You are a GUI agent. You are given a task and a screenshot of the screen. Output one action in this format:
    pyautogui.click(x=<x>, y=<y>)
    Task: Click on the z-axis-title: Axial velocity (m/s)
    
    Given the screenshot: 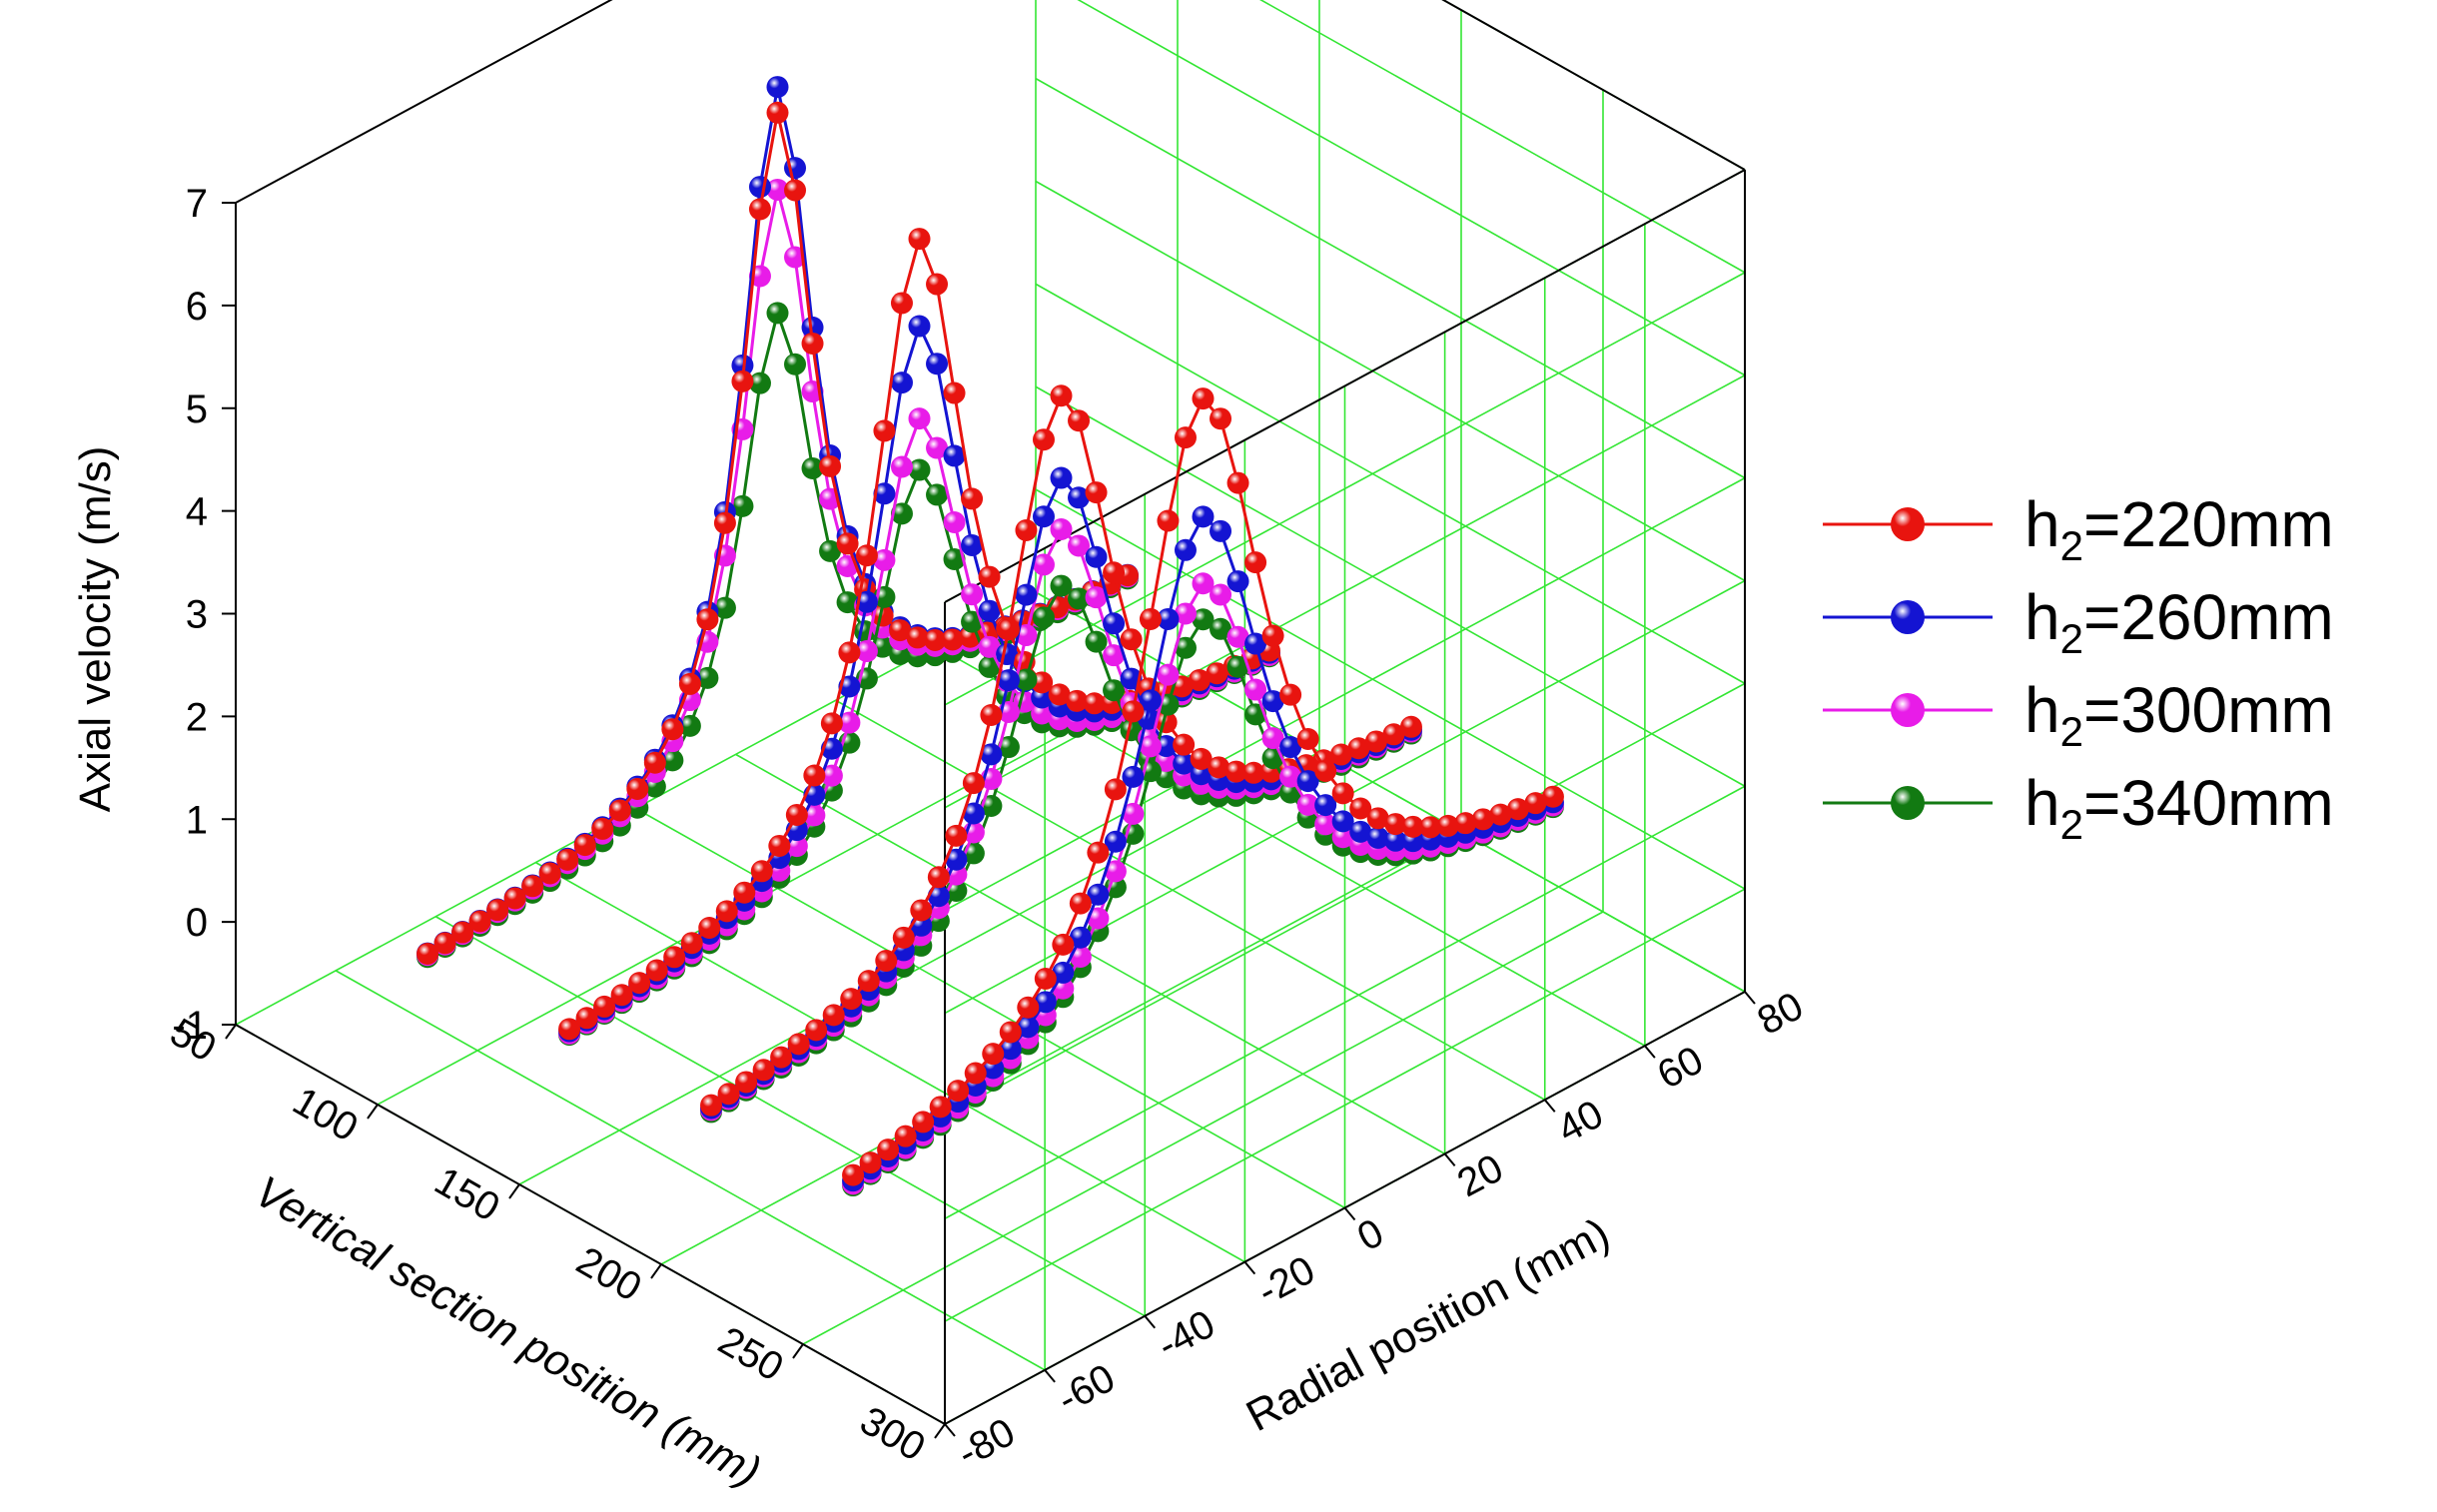 What is the action you would take?
    pyautogui.click(x=96, y=629)
    